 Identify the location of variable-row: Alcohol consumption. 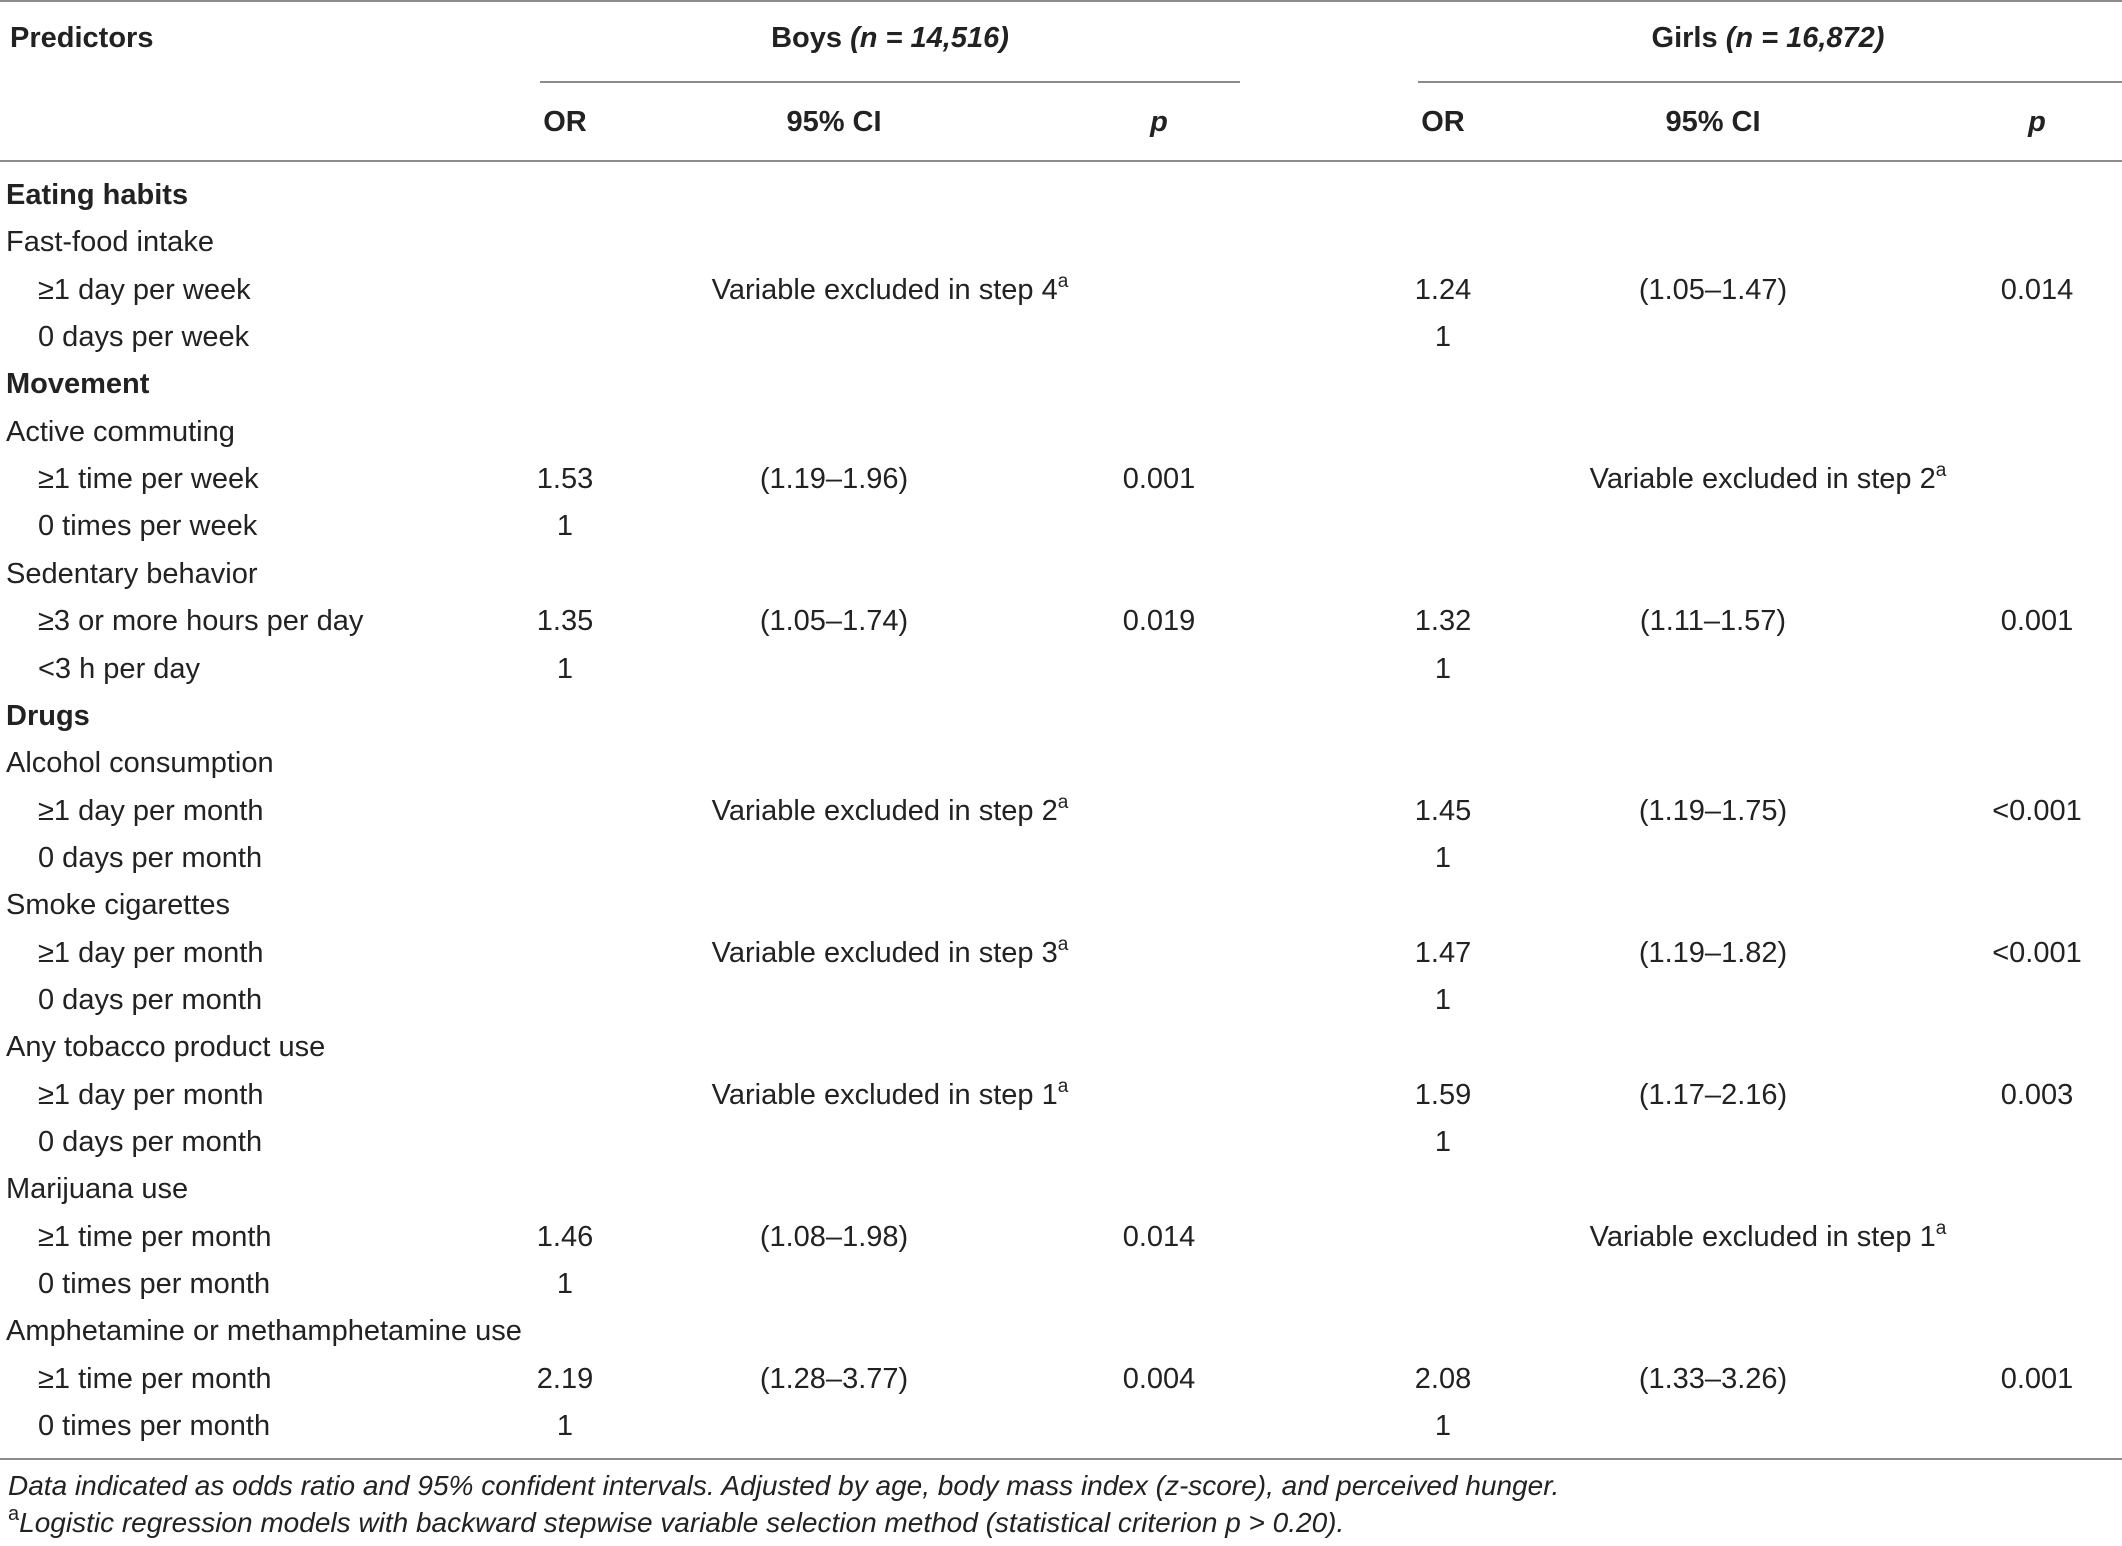
(1061, 763).